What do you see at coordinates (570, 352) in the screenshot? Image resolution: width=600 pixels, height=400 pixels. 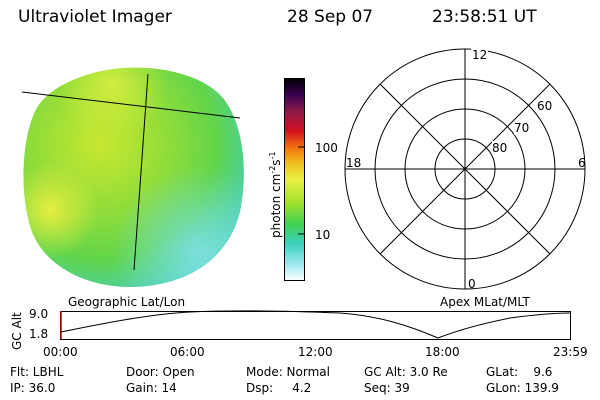 I see `alt-xtick-2359: 23:59` at bounding box center [570, 352].